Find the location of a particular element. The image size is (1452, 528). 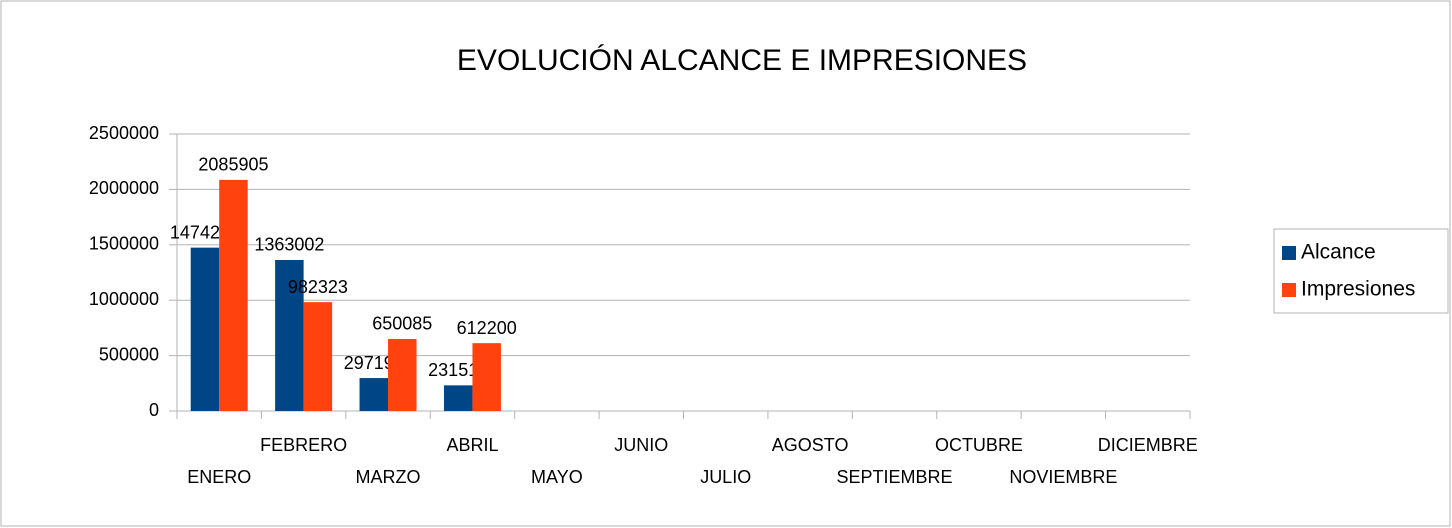

x-tick-label: NOVIEMBRE is located at coordinates (1063, 477).